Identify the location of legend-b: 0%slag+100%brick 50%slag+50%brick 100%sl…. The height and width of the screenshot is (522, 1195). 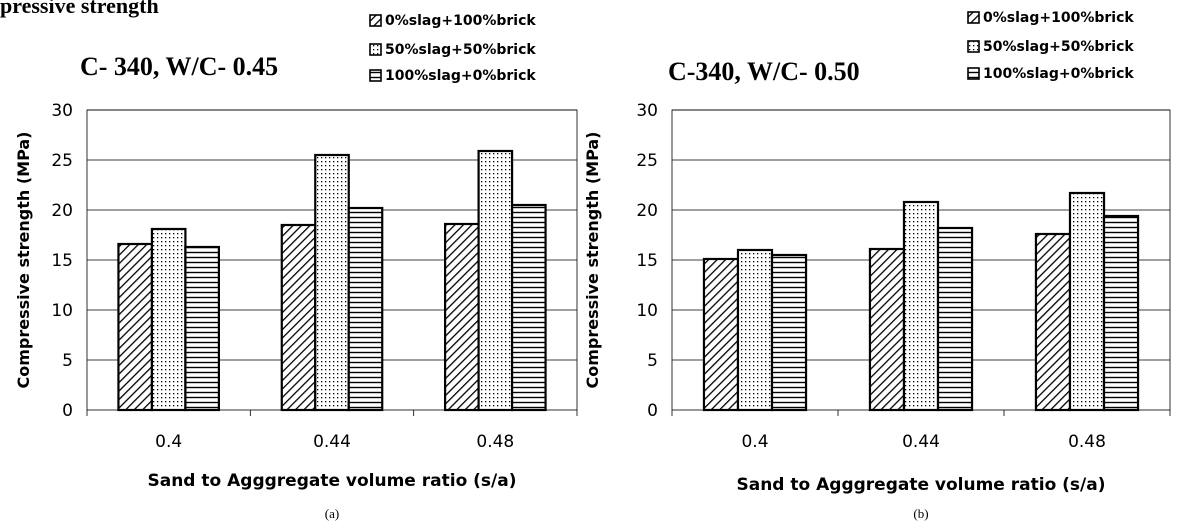
(1050, 46).